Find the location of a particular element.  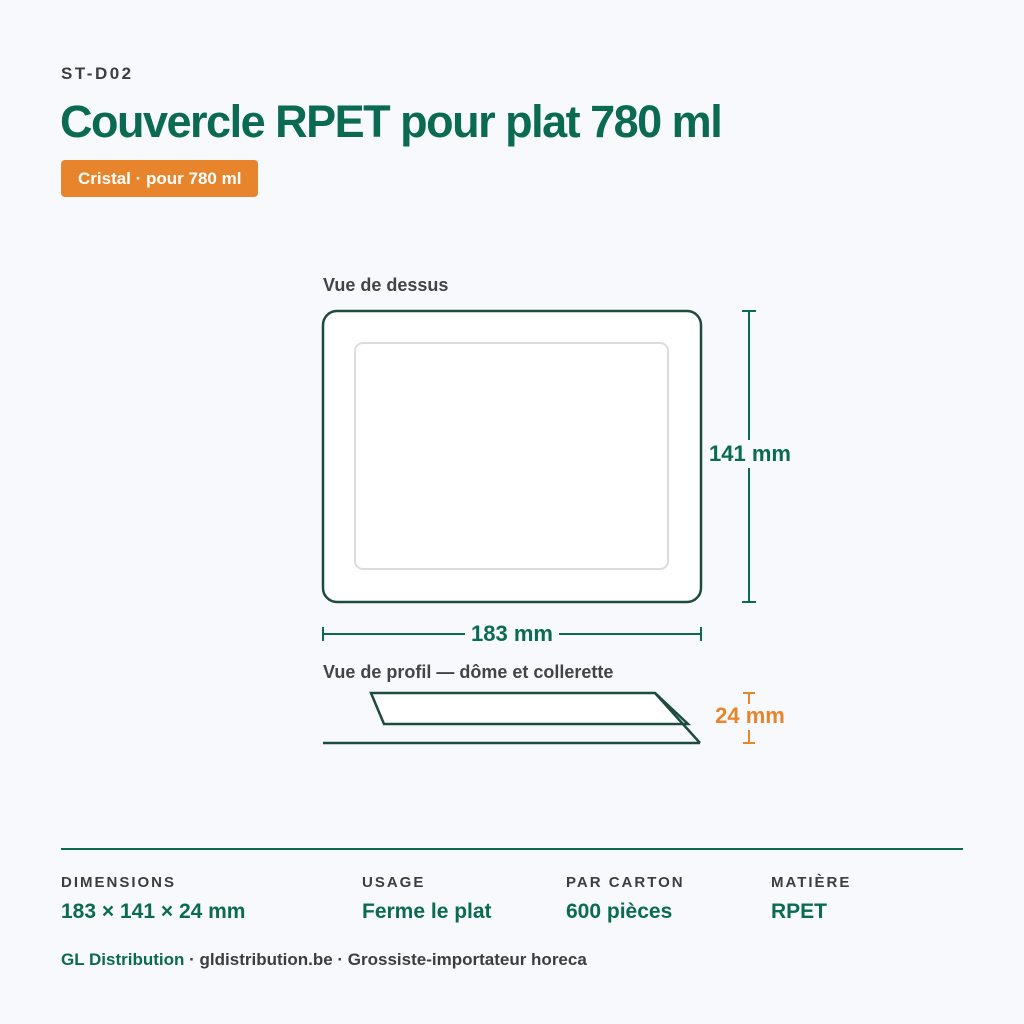

divider is located at coordinates (512, 849).